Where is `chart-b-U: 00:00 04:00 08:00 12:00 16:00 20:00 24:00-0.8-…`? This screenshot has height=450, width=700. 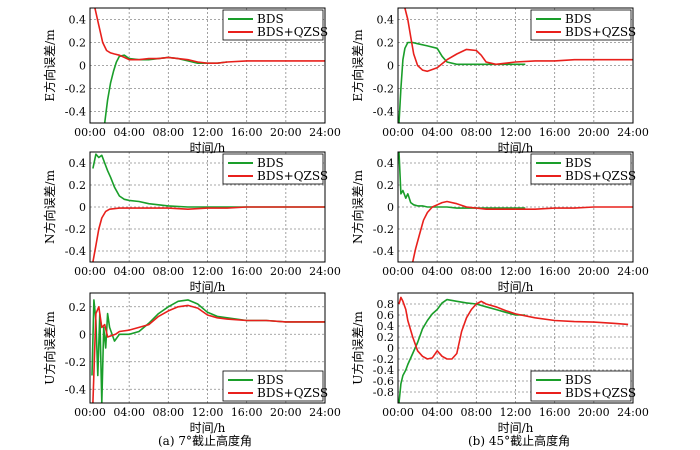
chart-b-U: 00:00 04:00 08:00 12:00 16:00 20:00 24:00-0.8-… is located at coordinates (499, 363).